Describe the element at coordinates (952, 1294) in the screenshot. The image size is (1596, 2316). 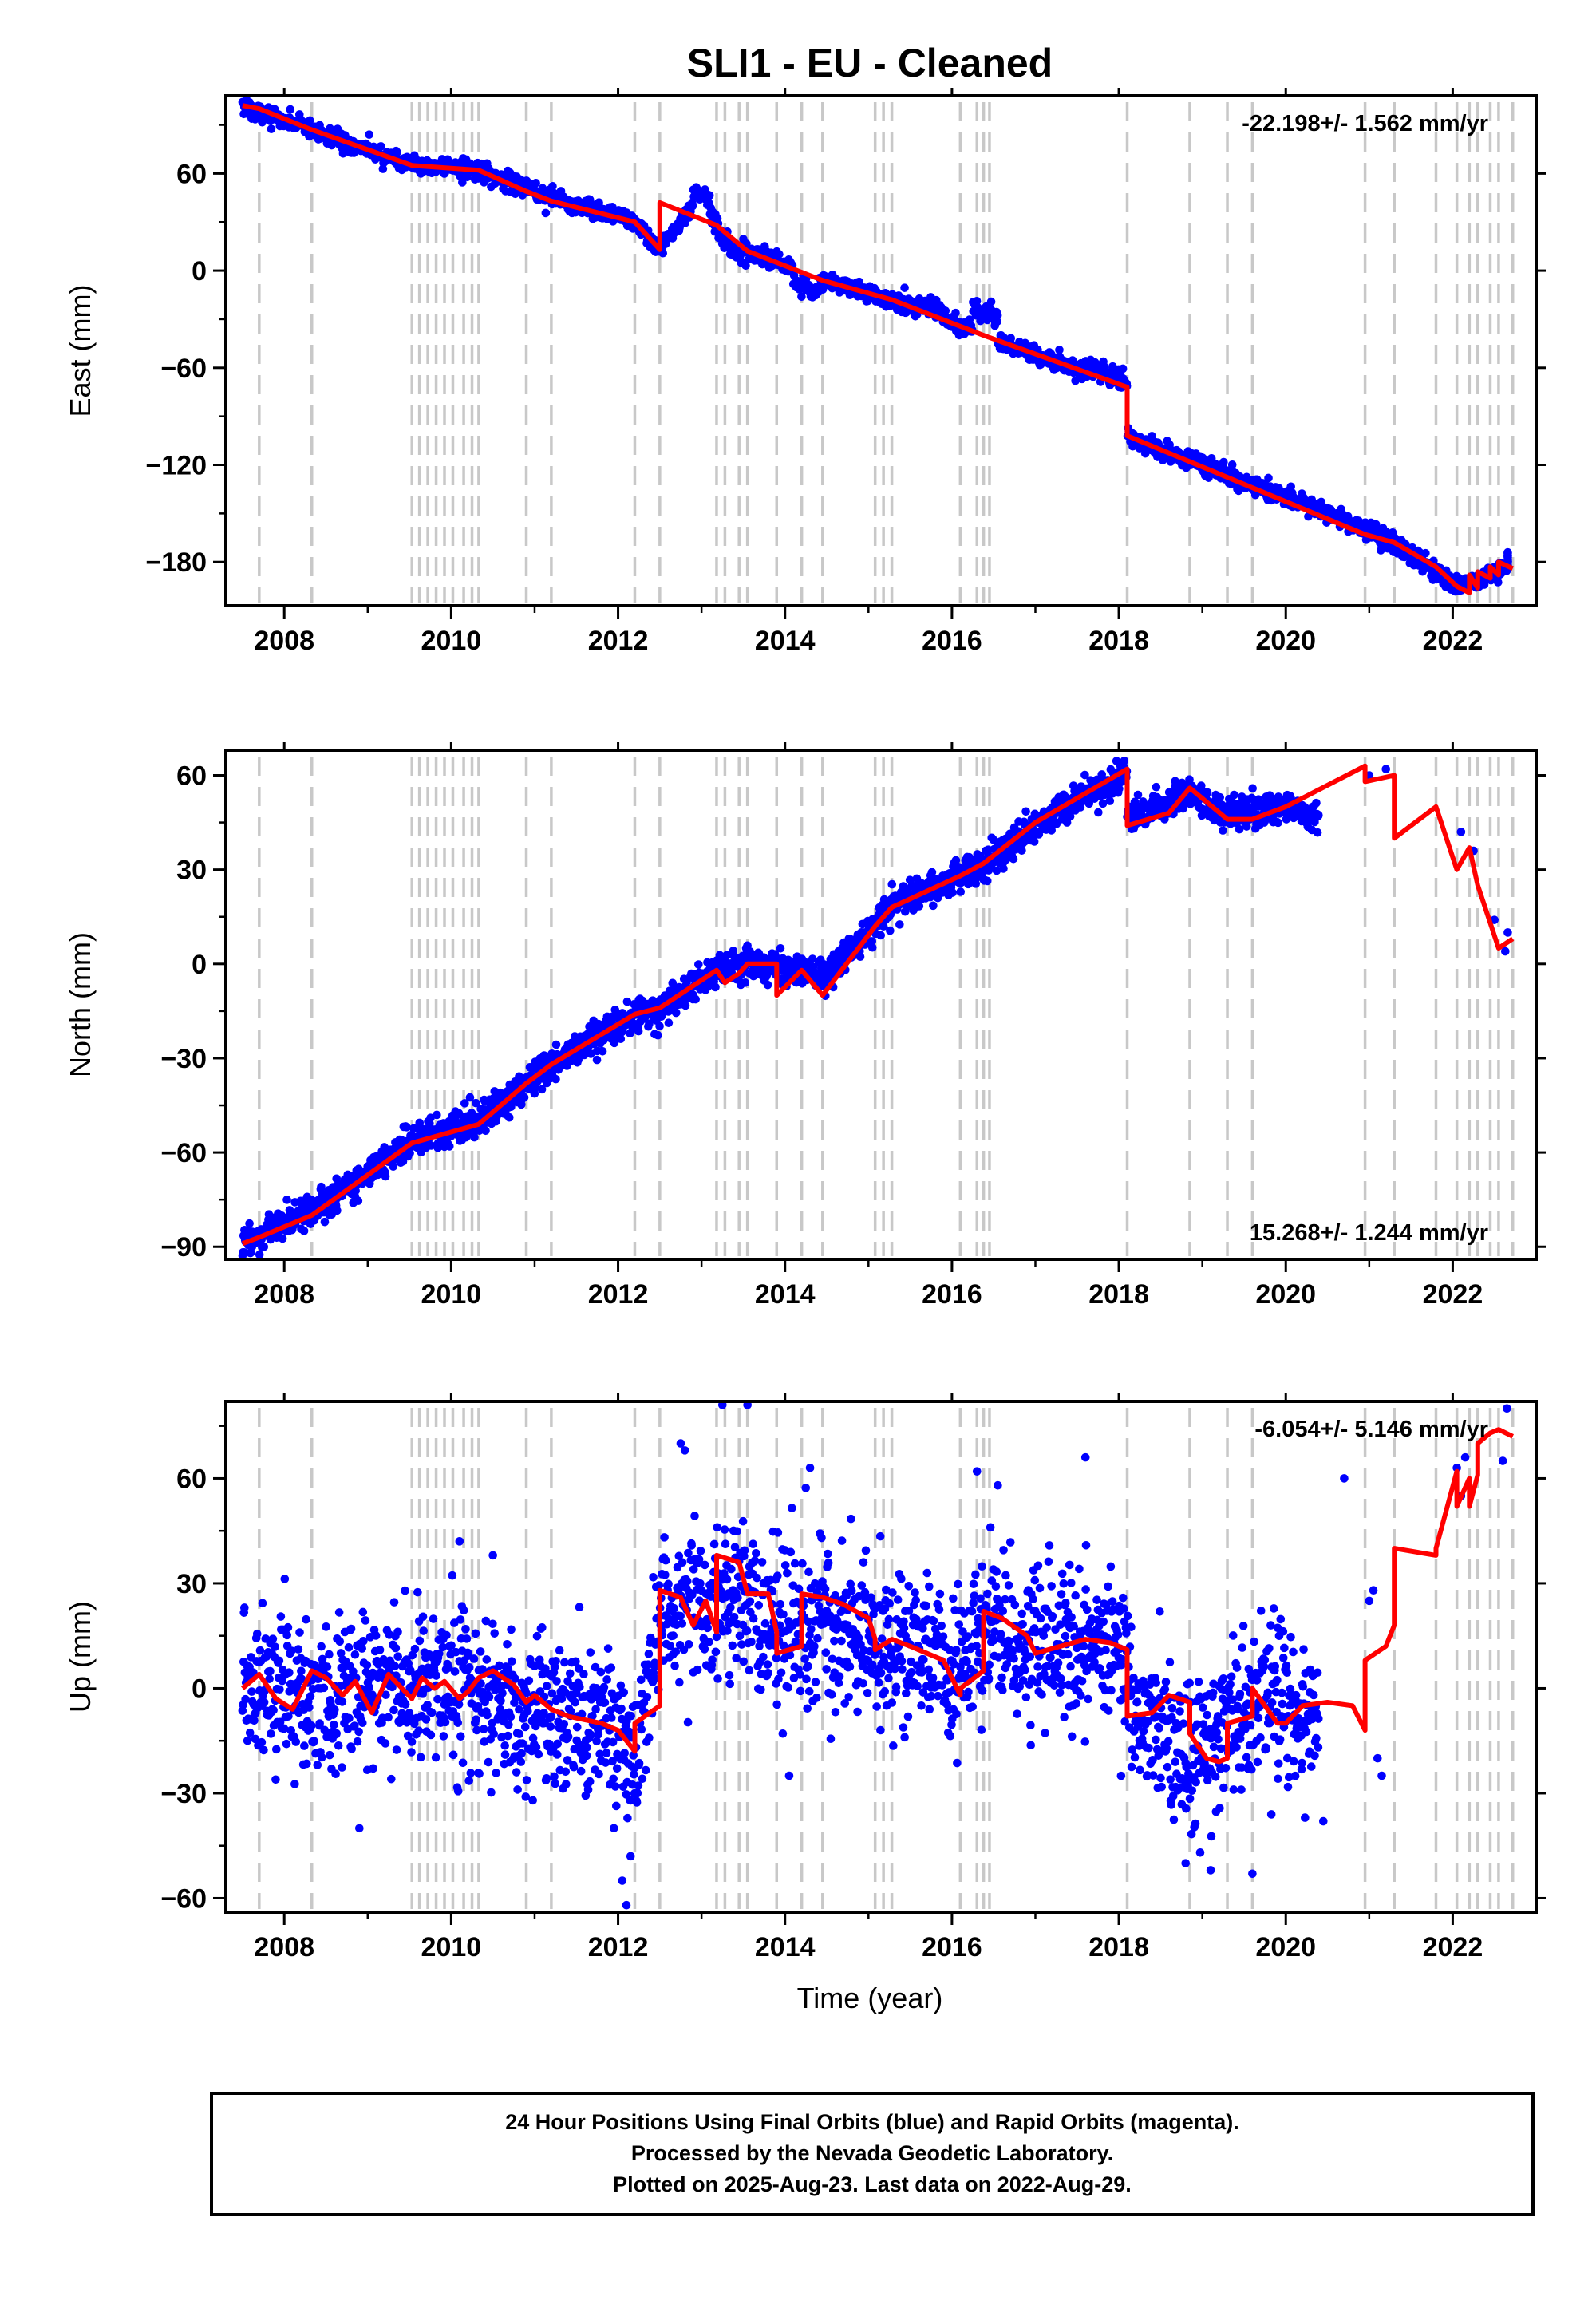
I see `x-tick-label: 2016` at that location.